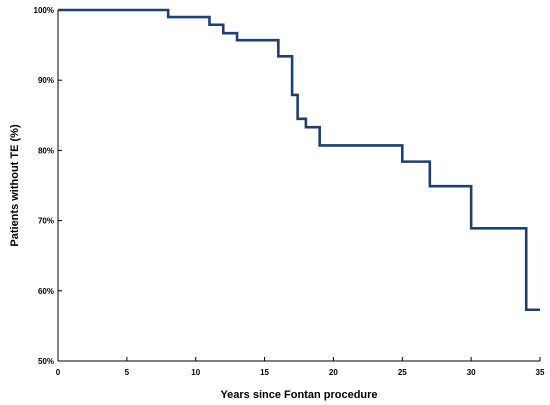 Image resolution: width=550 pixels, height=405 pixels. Describe the element at coordinates (195, 372) in the screenshot. I see `x-tick-label: 10` at that location.